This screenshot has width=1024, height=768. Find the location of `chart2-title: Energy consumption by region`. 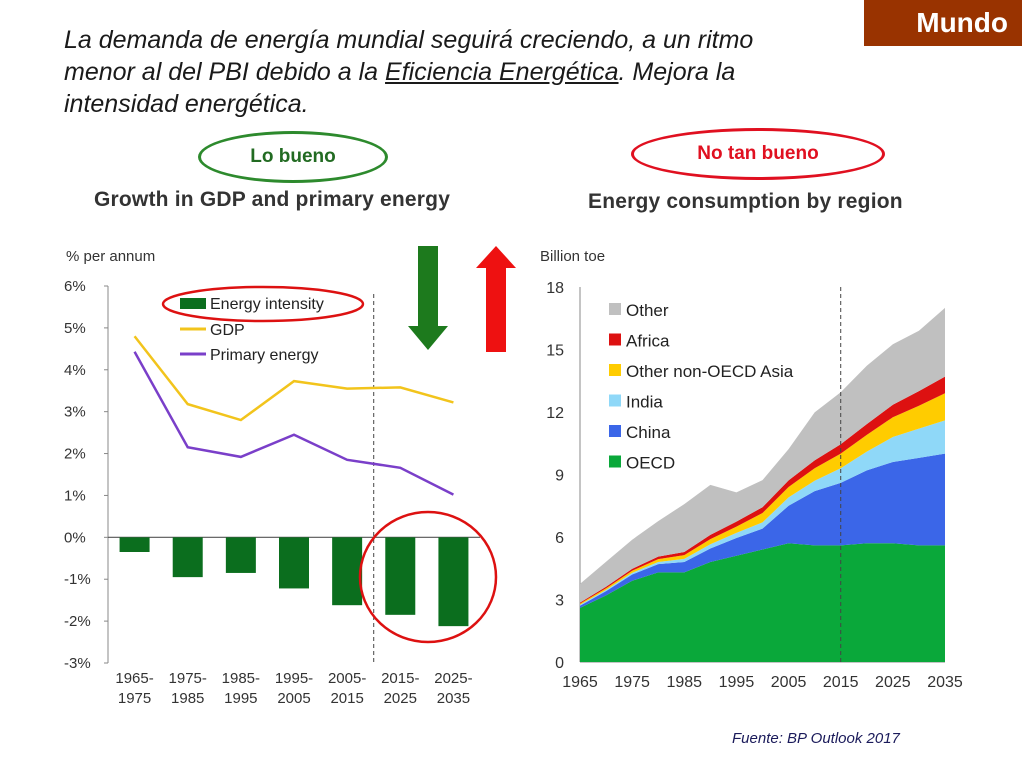

chart2-title: Energy consumption by region is located at coordinates (745, 201).